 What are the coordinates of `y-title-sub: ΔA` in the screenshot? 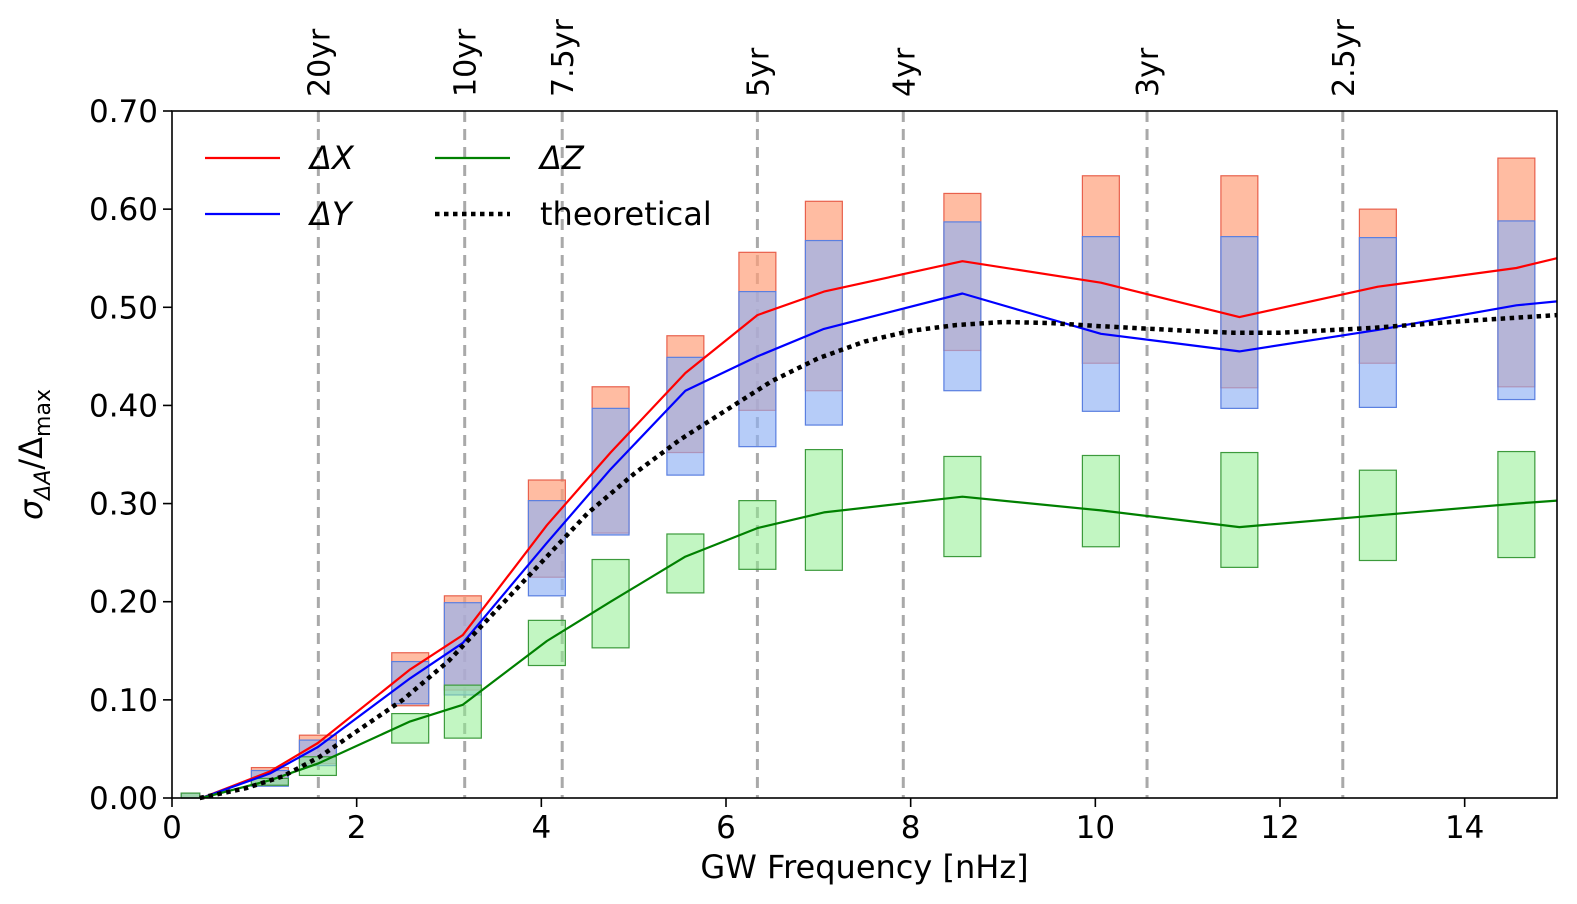 It's located at (43, 486).